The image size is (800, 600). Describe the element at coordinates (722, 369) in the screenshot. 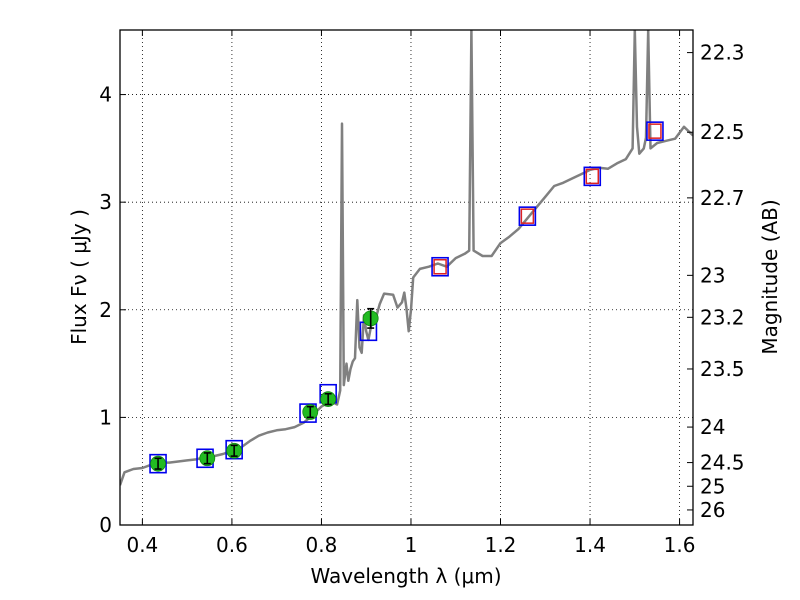

I see `y2-tick-label: 23.5` at that location.